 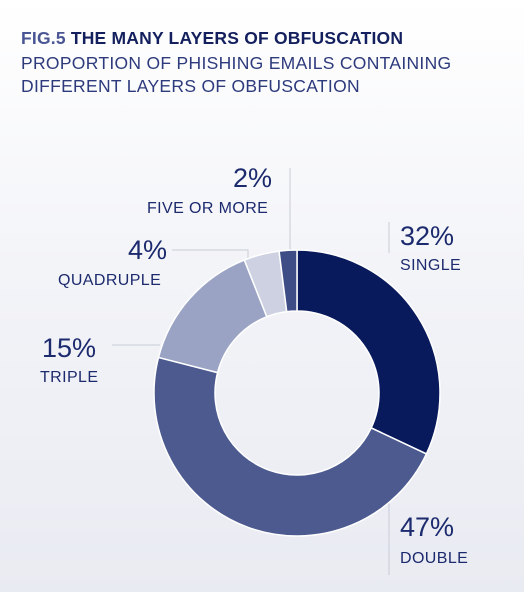 What do you see at coordinates (430, 265) in the screenshot?
I see `slice-label-single: SINGLE` at bounding box center [430, 265].